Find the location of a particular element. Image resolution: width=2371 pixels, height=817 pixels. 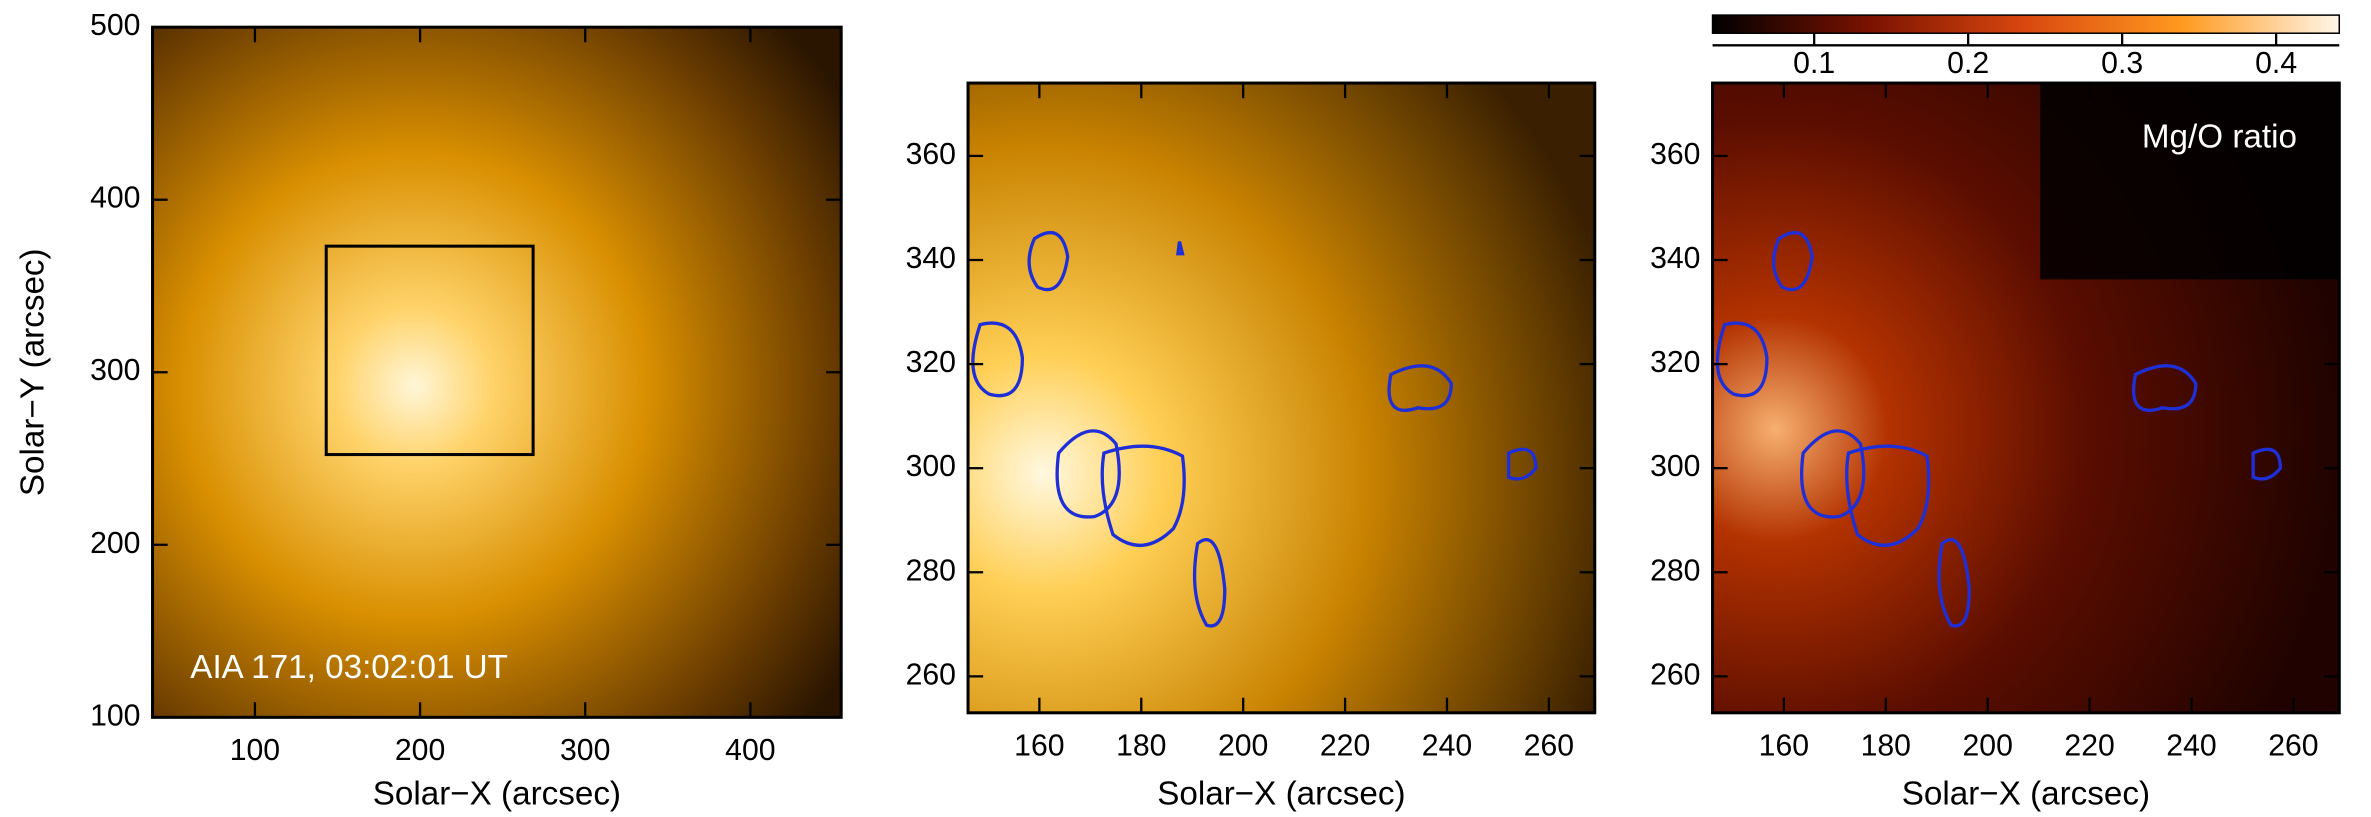

colorbar-tick-label: 0.3 is located at coordinates (2122, 63).